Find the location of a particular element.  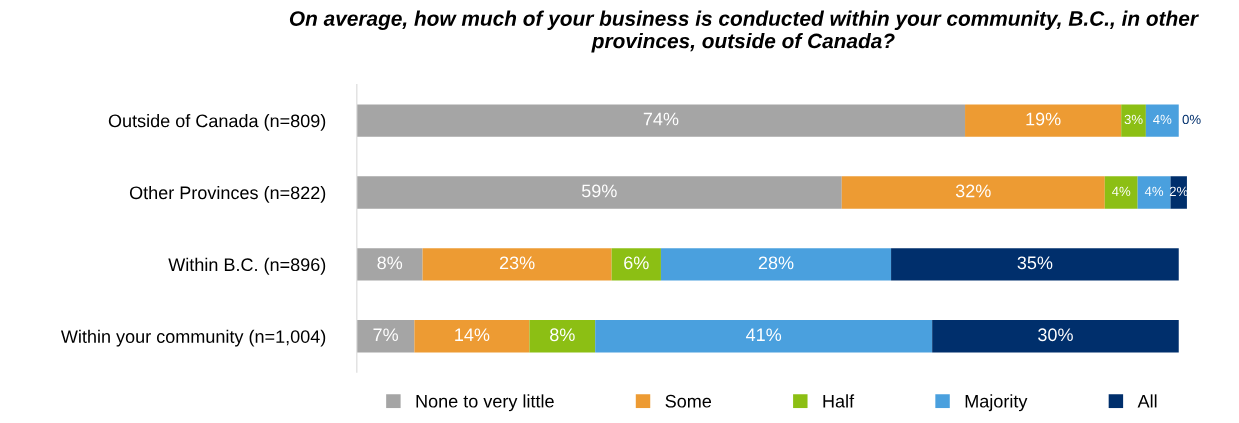

chart-title: On average, how much of your business is conducted within your community, B.C., in other provinces, outside of Canada? is located at coordinates (744, 31).